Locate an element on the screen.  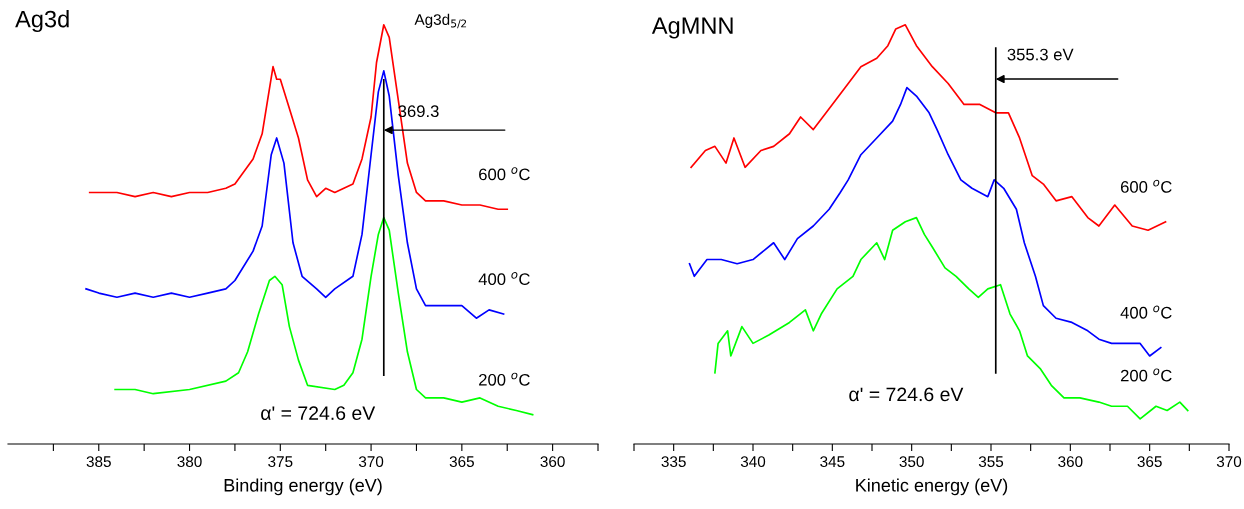
chart-title: AgMNN is located at coordinates (692, 28).